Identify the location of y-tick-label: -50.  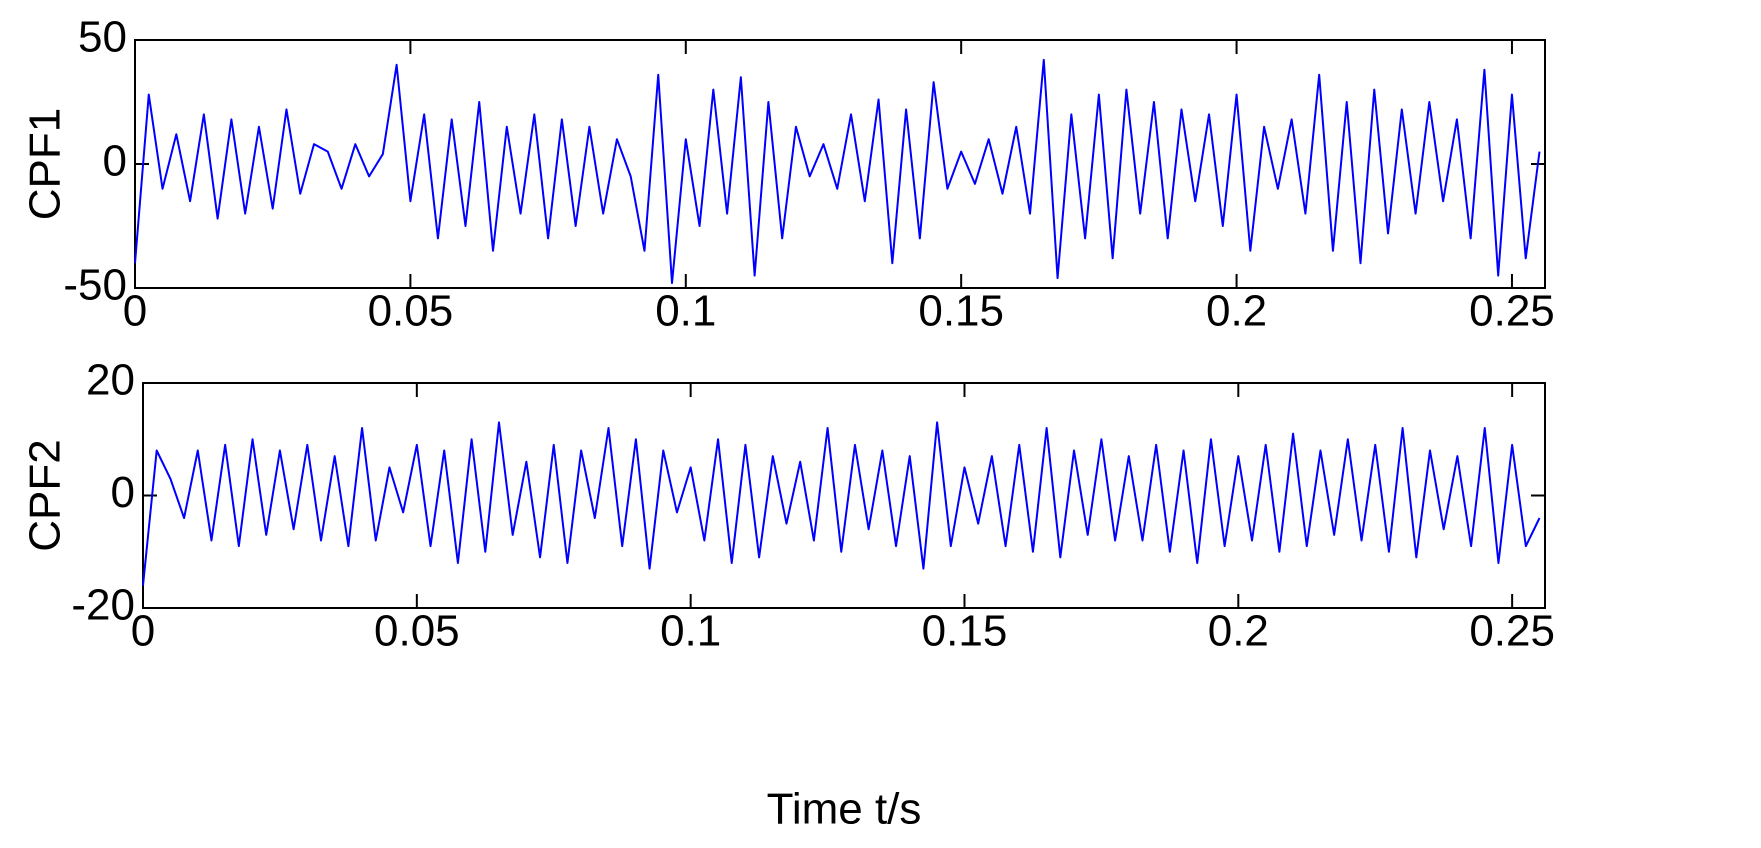
(95, 285).